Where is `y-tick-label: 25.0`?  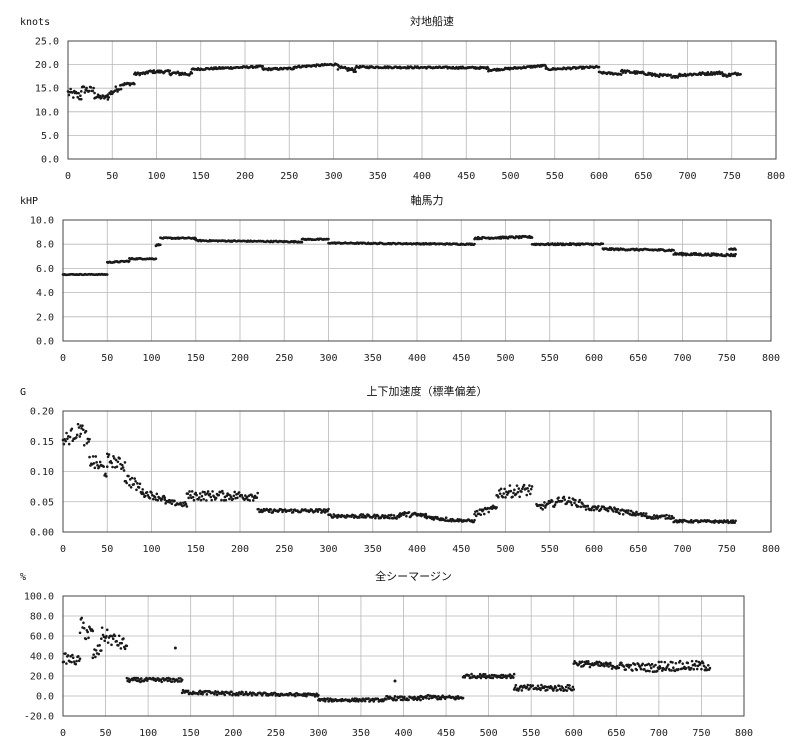
y-tick-label: 25.0 is located at coordinates (47, 42).